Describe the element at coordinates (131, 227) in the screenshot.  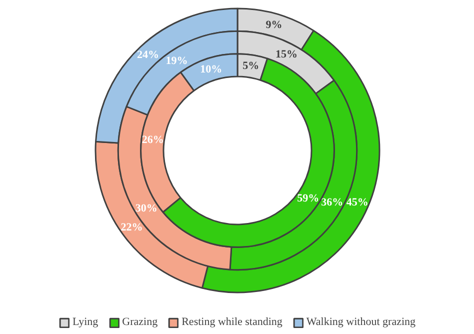
I see `data-label: 22%` at that location.